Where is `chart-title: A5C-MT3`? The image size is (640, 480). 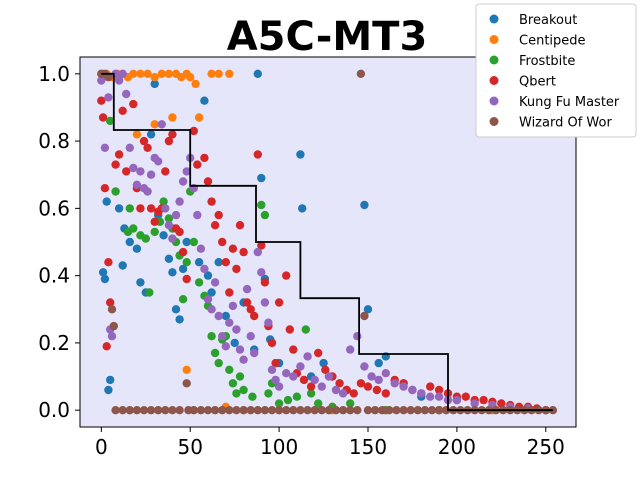
chart-title: A5C-MT3 is located at coordinates (327, 37).